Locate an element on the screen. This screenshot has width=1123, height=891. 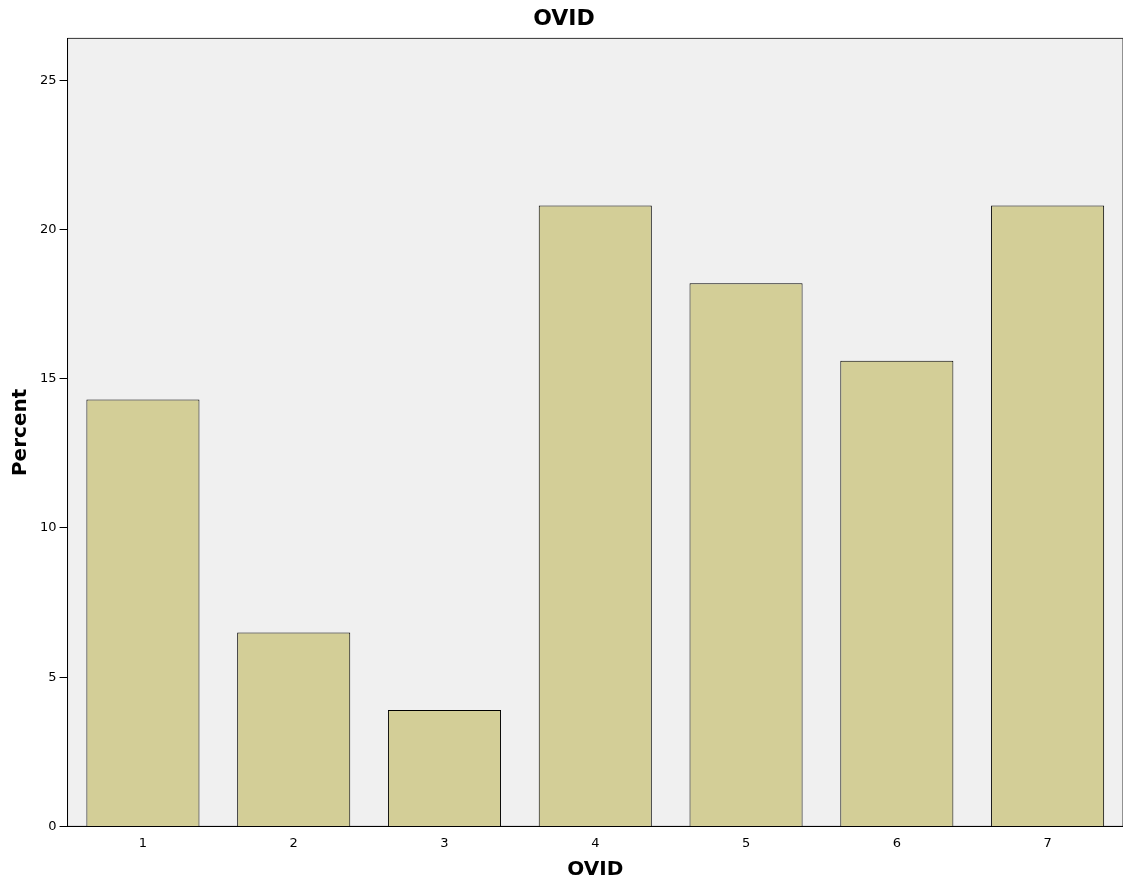
y-tick-label: 10 is located at coordinates (48, 527).